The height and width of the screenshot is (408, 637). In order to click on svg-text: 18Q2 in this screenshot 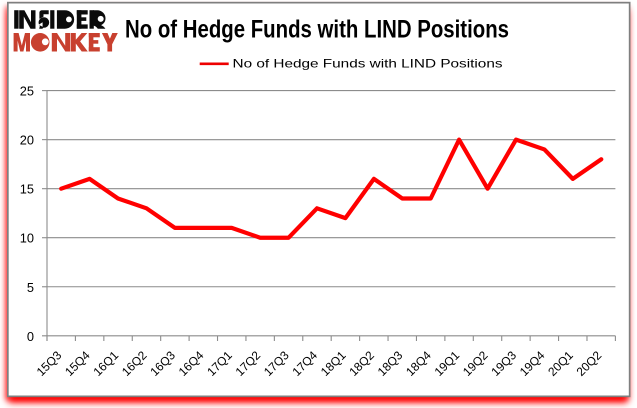, I will do `click(361, 363)`.